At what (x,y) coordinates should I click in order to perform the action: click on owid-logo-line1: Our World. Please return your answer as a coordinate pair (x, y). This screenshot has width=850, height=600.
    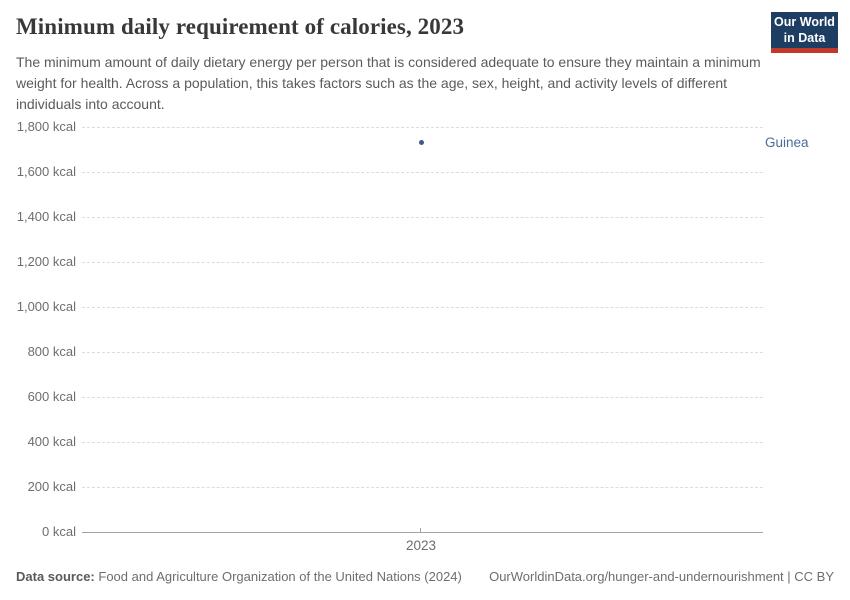
    Looking at the image, I should click on (804, 22).